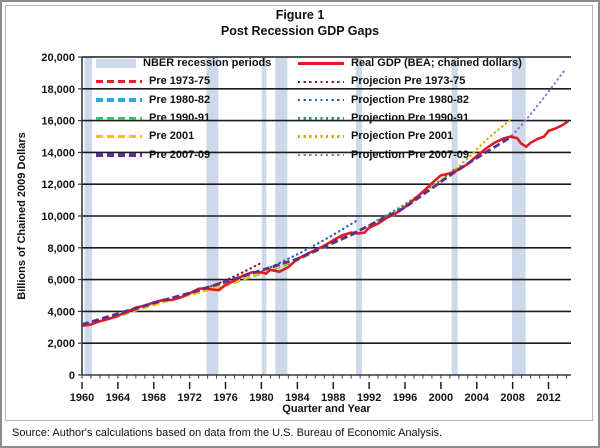 The height and width of the screenshot is (448, 600). What do you see at coordinates (225, 398) in the screenshot?
I see `x-tick-label: 1976` at bounding box center [225, 398].